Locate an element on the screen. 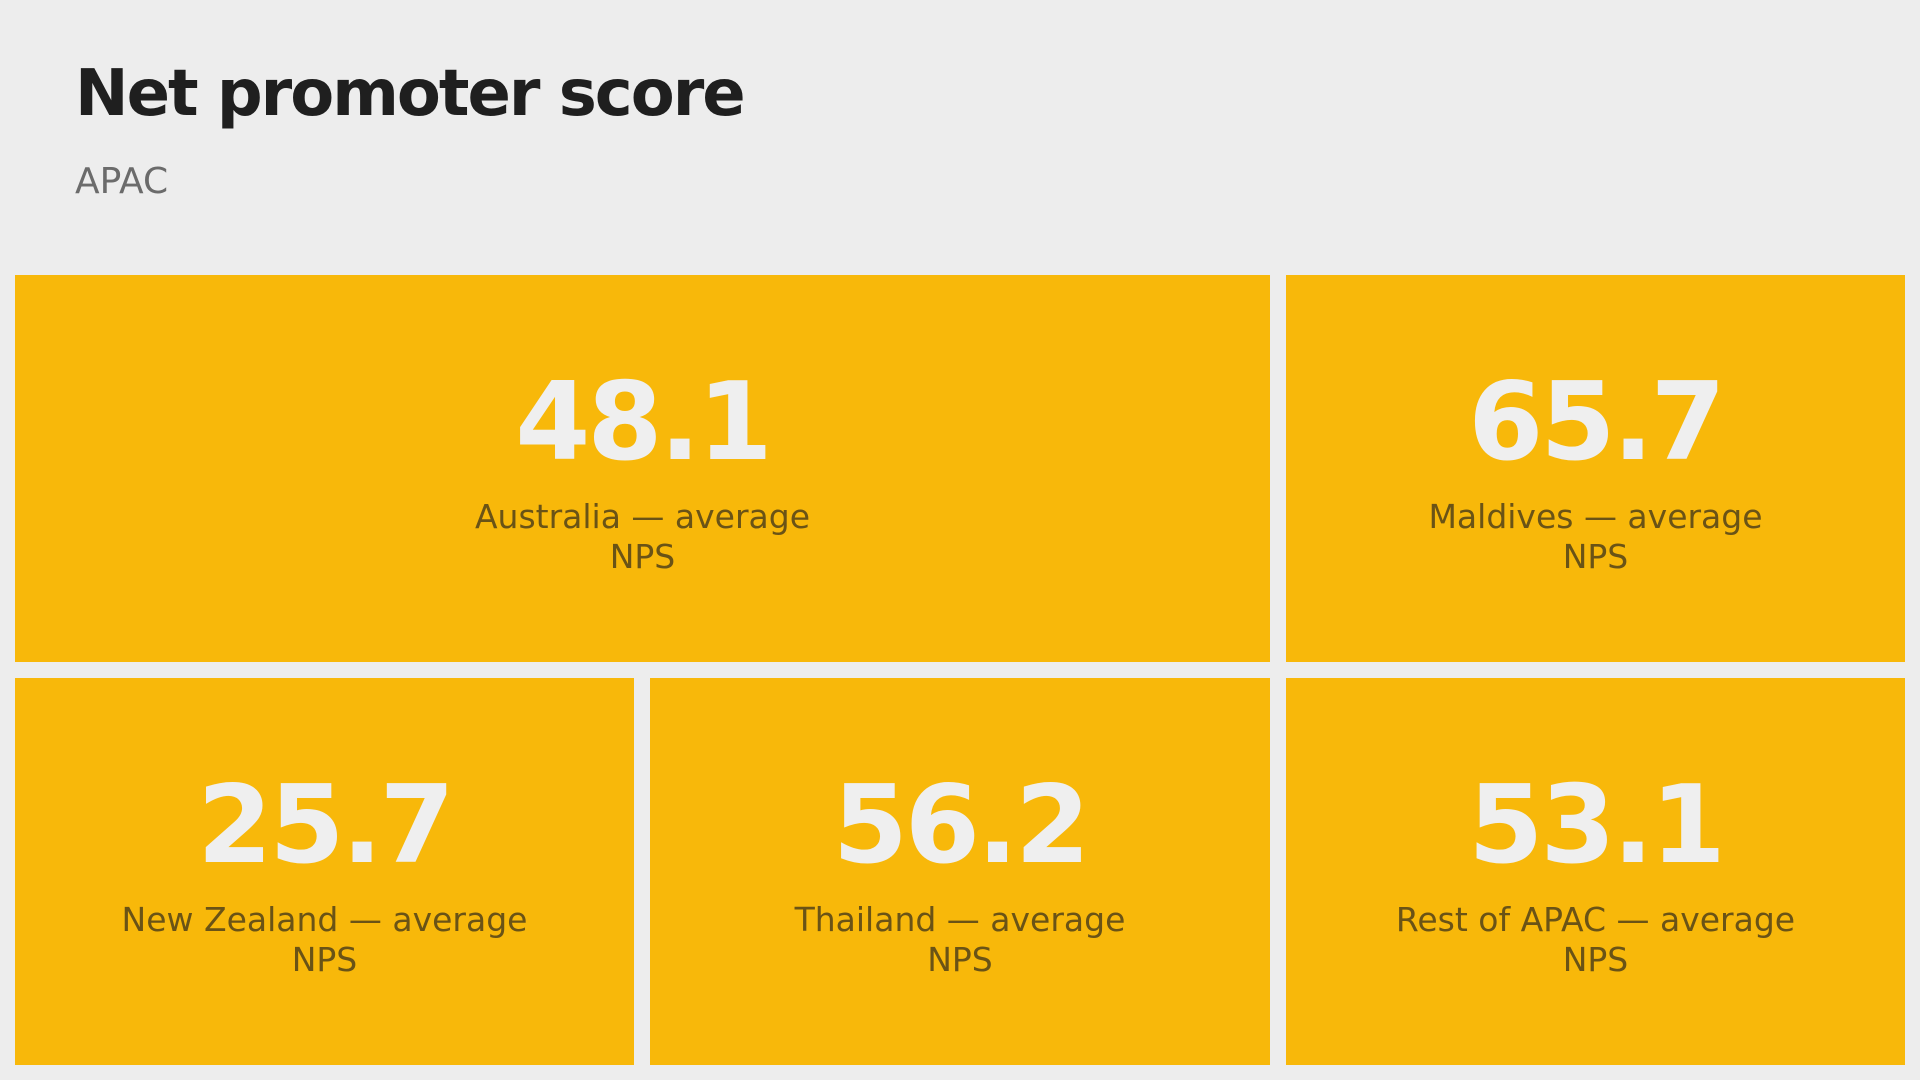 The height and width of the screenshot is (1080, 1920). tile-label-line1: Rest of APAC — average is located at coordinates (1595, 919).